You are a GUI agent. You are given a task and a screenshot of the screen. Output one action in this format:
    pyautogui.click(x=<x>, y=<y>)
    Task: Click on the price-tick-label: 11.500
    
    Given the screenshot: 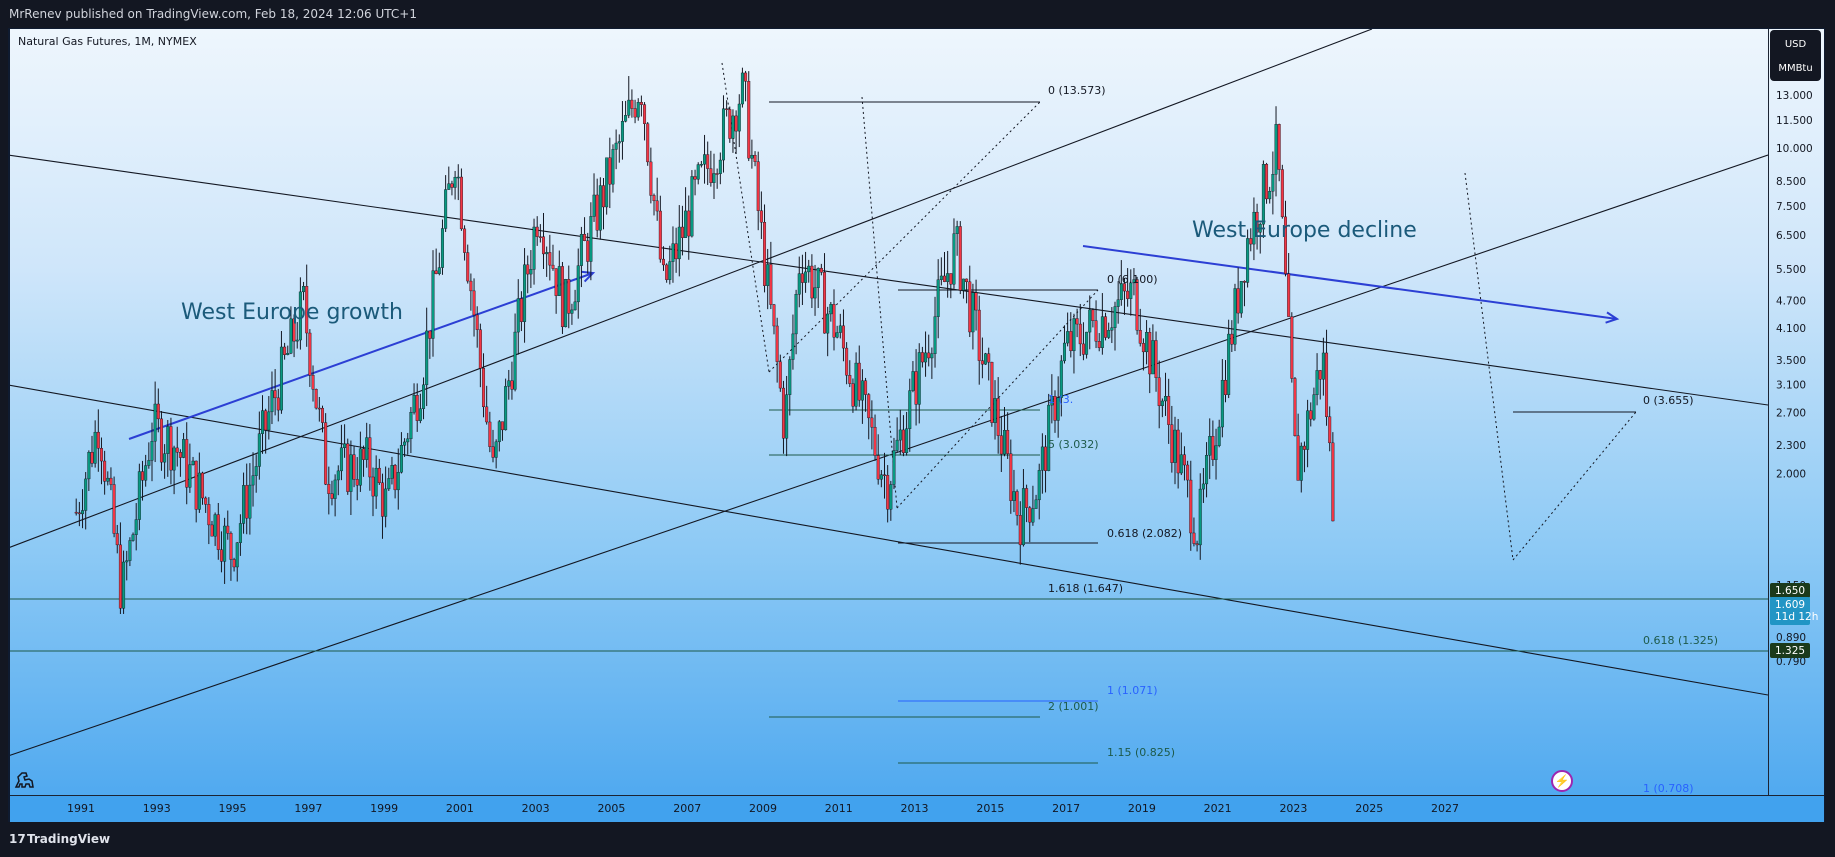 What is the action you would take?
    pyautogui.click(x=1794, y=121)
    